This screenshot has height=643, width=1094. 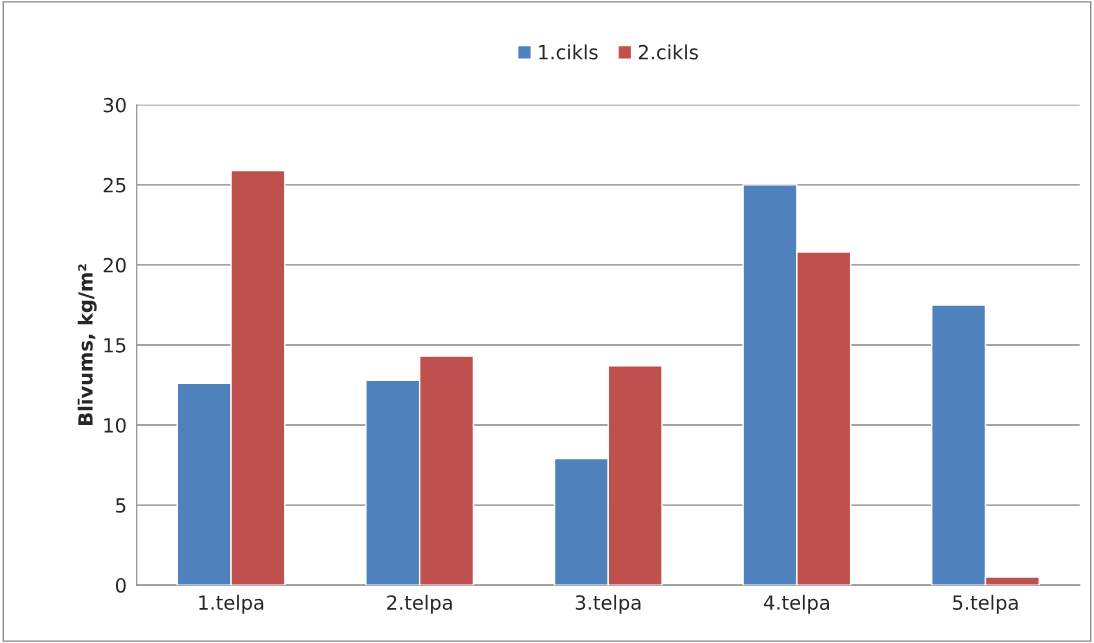 I want to click on legend-label: 1.cikls, so click(x=568, y=52).